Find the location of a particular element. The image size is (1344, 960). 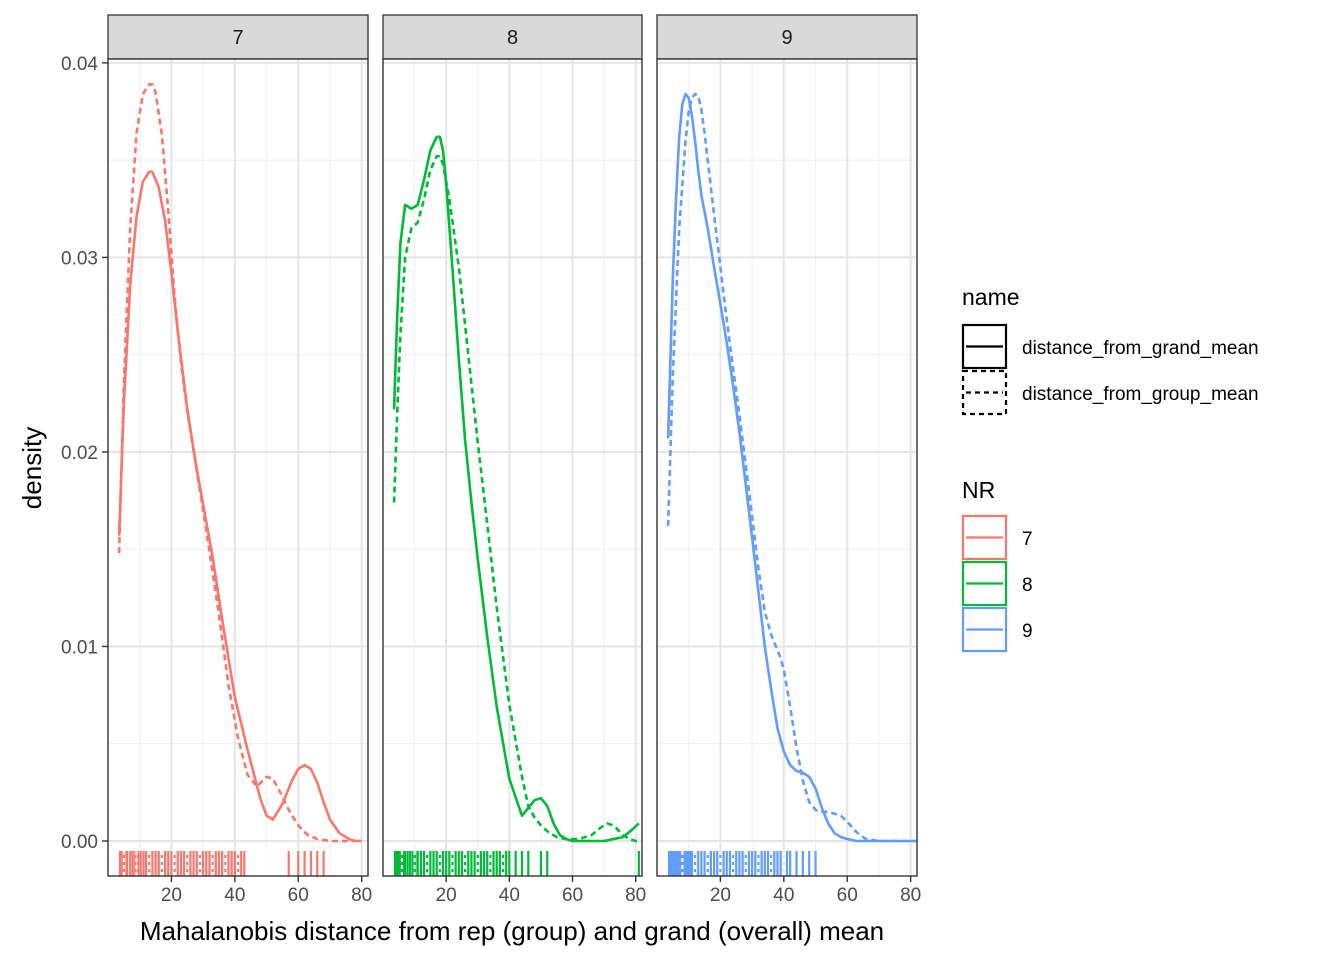

y-tick-label: 0.03 is located at coordinates (79, 258).